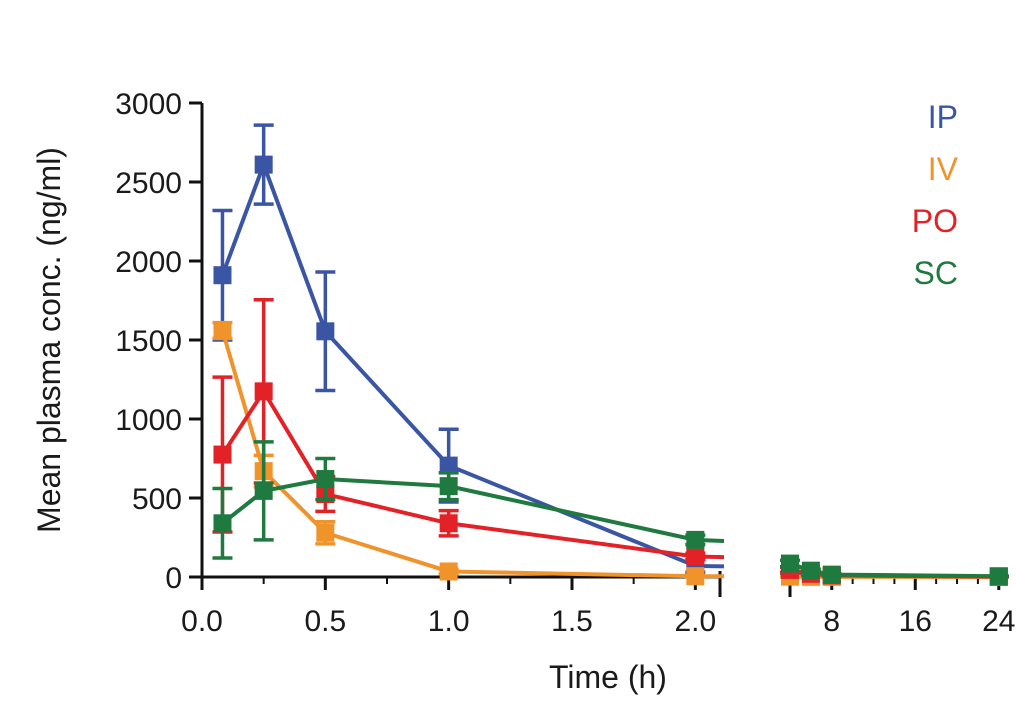 This screenshot has width=1017, height=705. What do you see at coordinates (148, 341) in the screenshot?
I see `y-tick-label: 1500` at bounding box center [148, 341].